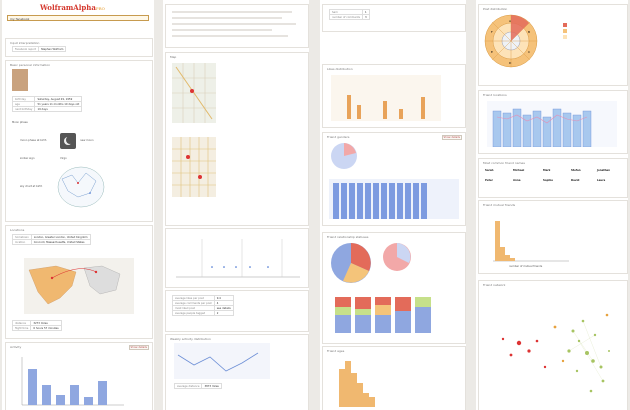 This screenshot has height=410, width=630. What do you see at coordinates (17, 230) in the screenshot?
I see `pod-title: Locations` at bounding box center [17, 230].